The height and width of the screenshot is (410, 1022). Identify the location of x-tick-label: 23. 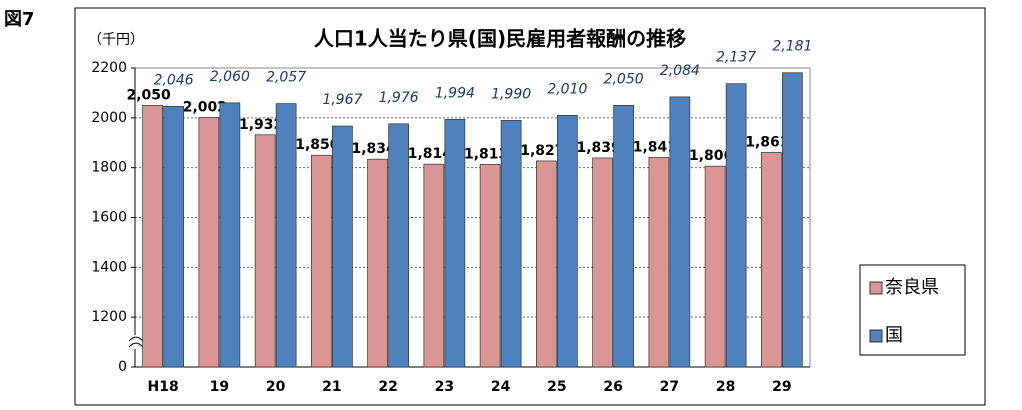
(444, 387).